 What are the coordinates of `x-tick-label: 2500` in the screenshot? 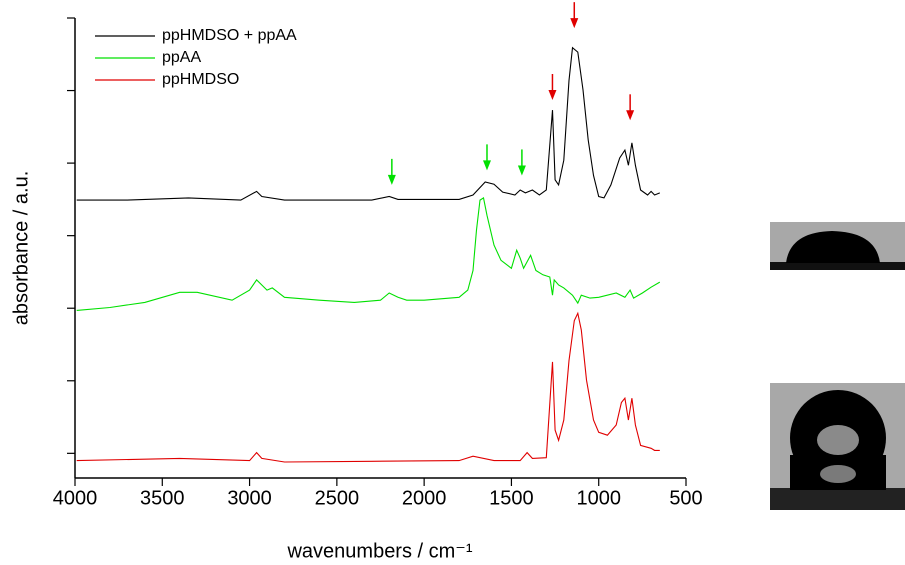 It's located at (337, 498).